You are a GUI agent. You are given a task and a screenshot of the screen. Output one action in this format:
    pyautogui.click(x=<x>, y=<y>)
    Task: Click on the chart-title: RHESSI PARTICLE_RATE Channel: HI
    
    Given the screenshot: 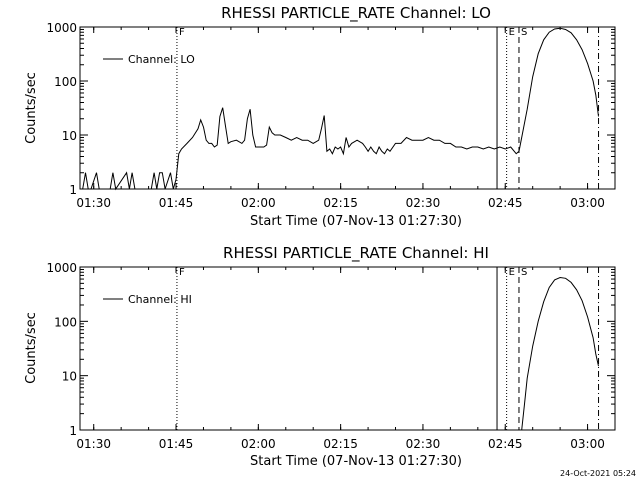 What is the action you would take?
    pyautogui.click(x=356, y=253)
    